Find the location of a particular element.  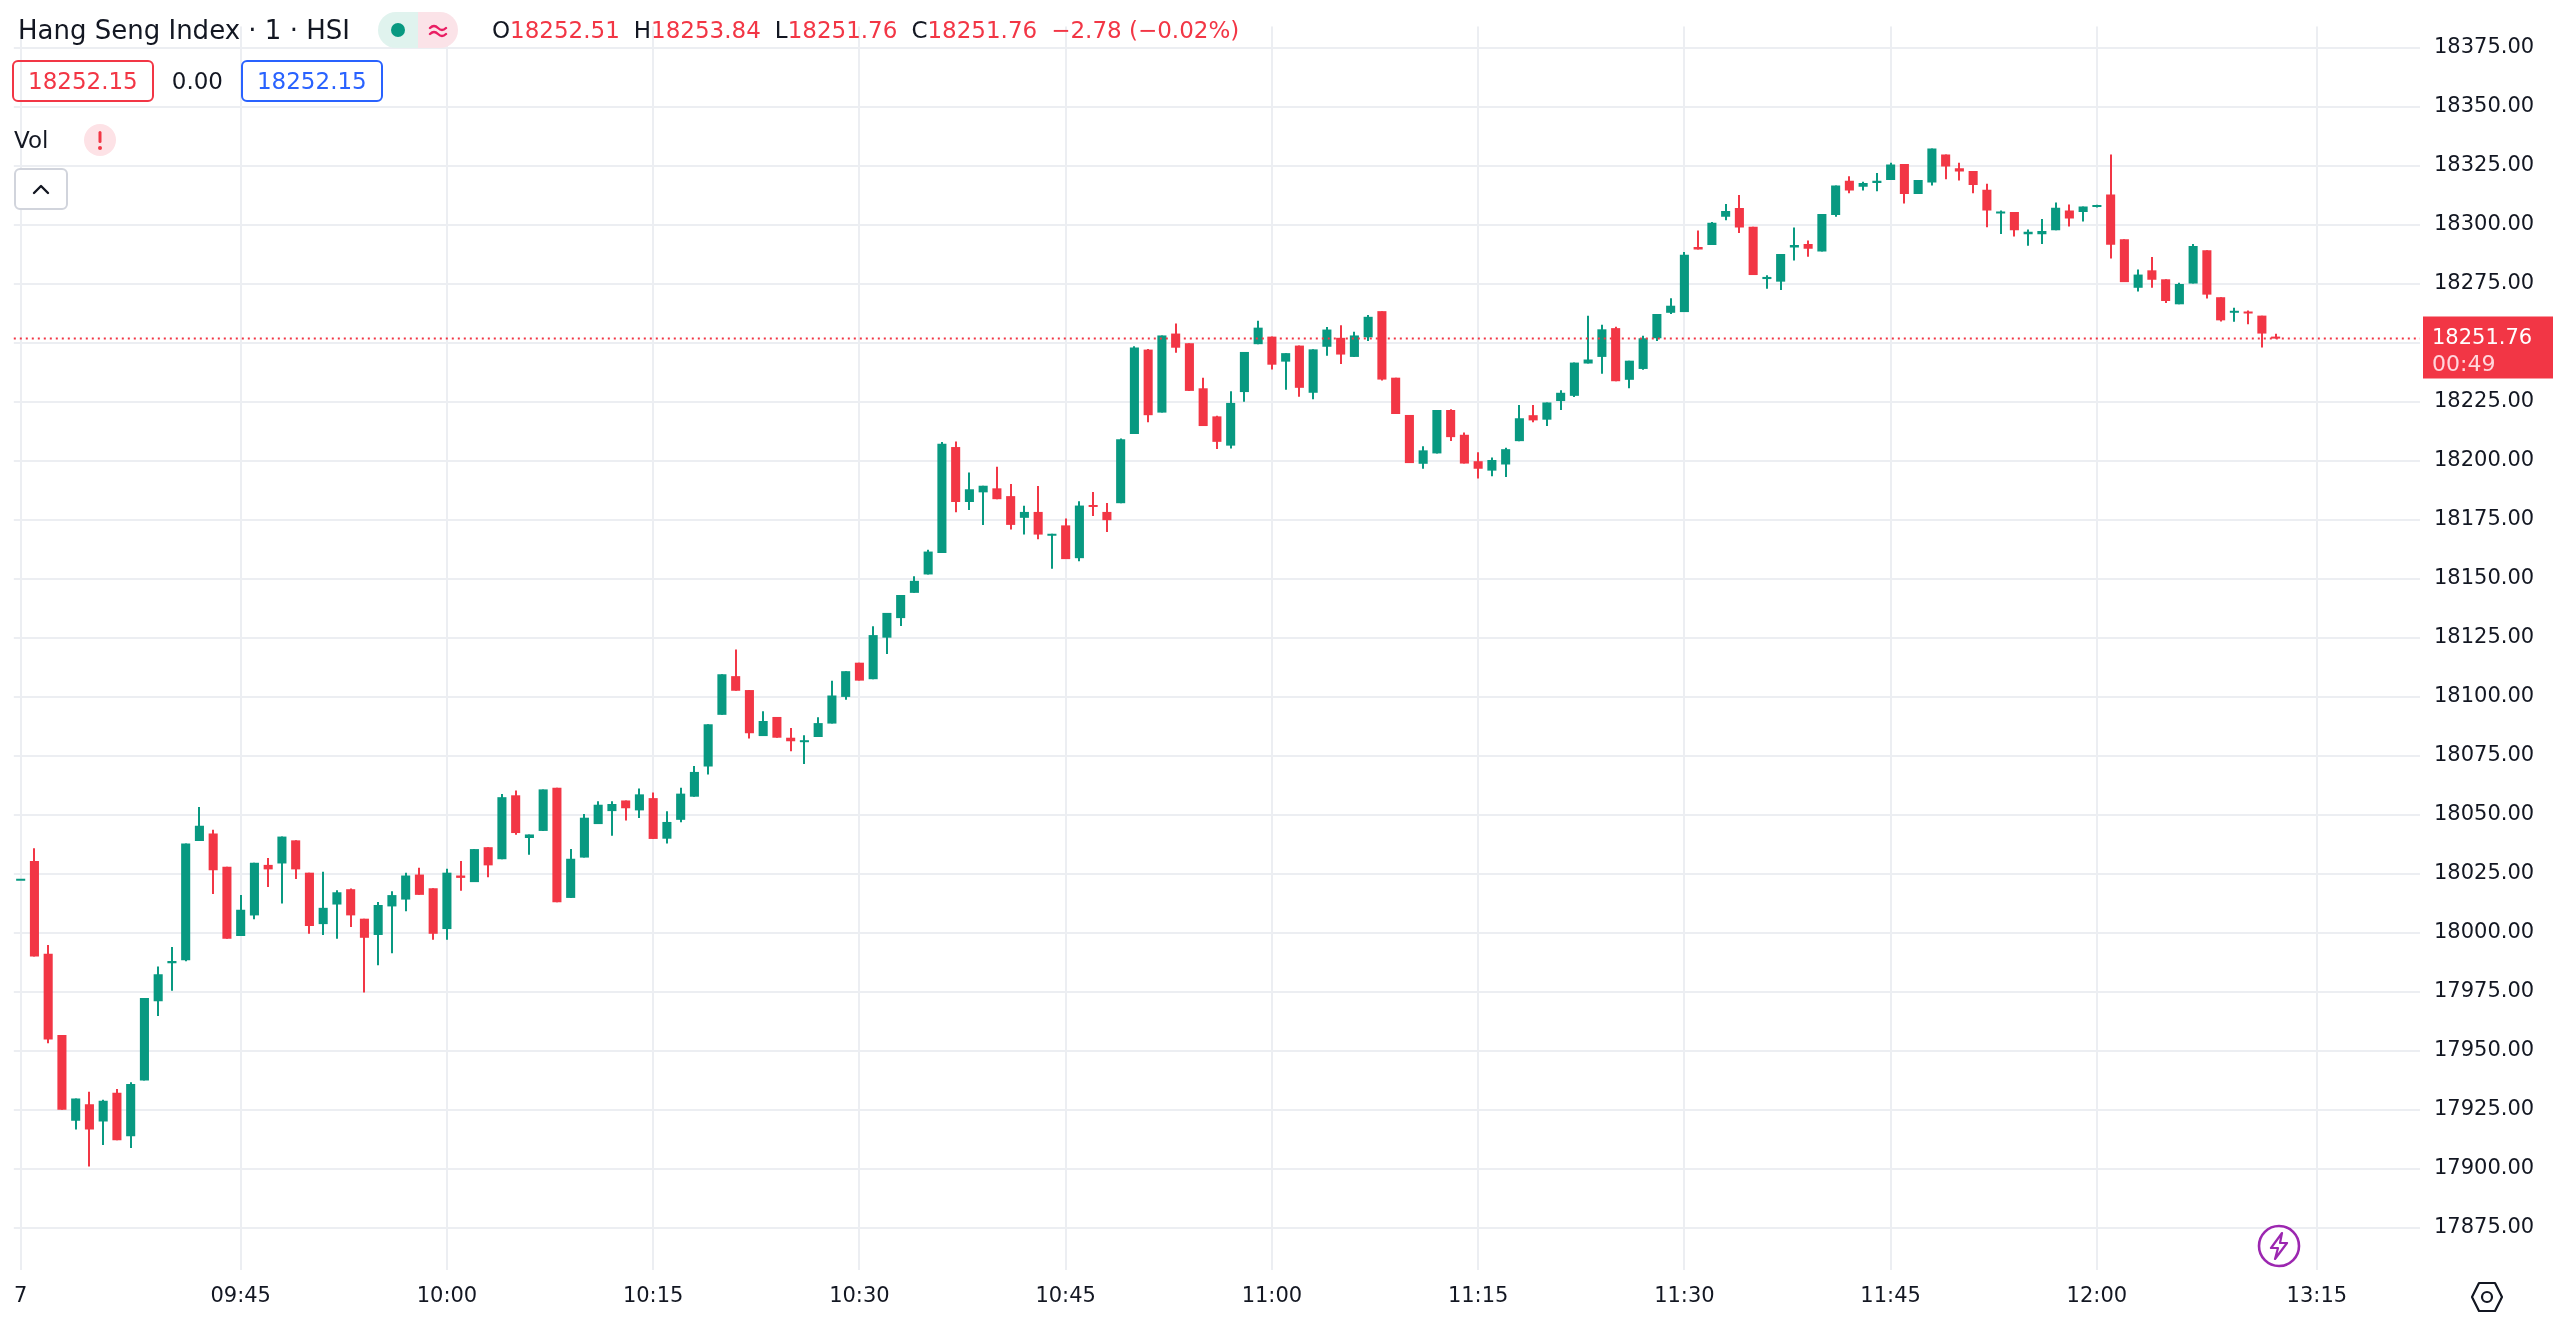

annotation: Vol is located at coordinates (31, 140).